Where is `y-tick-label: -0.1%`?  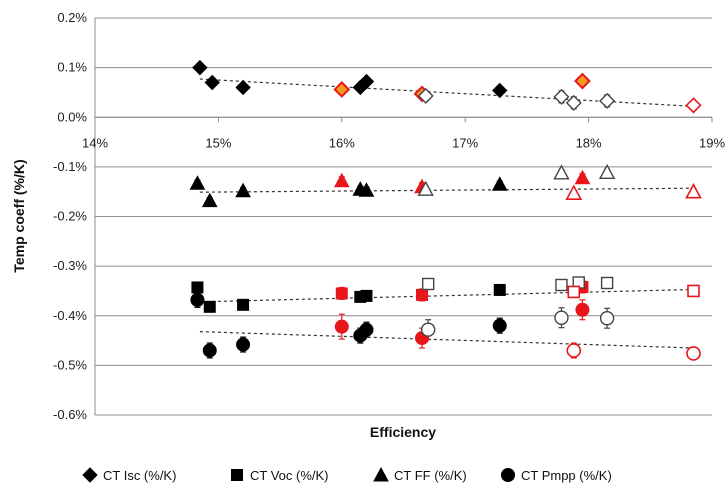
y-tick-label: -0.1% is located at coordinates (70, 166).